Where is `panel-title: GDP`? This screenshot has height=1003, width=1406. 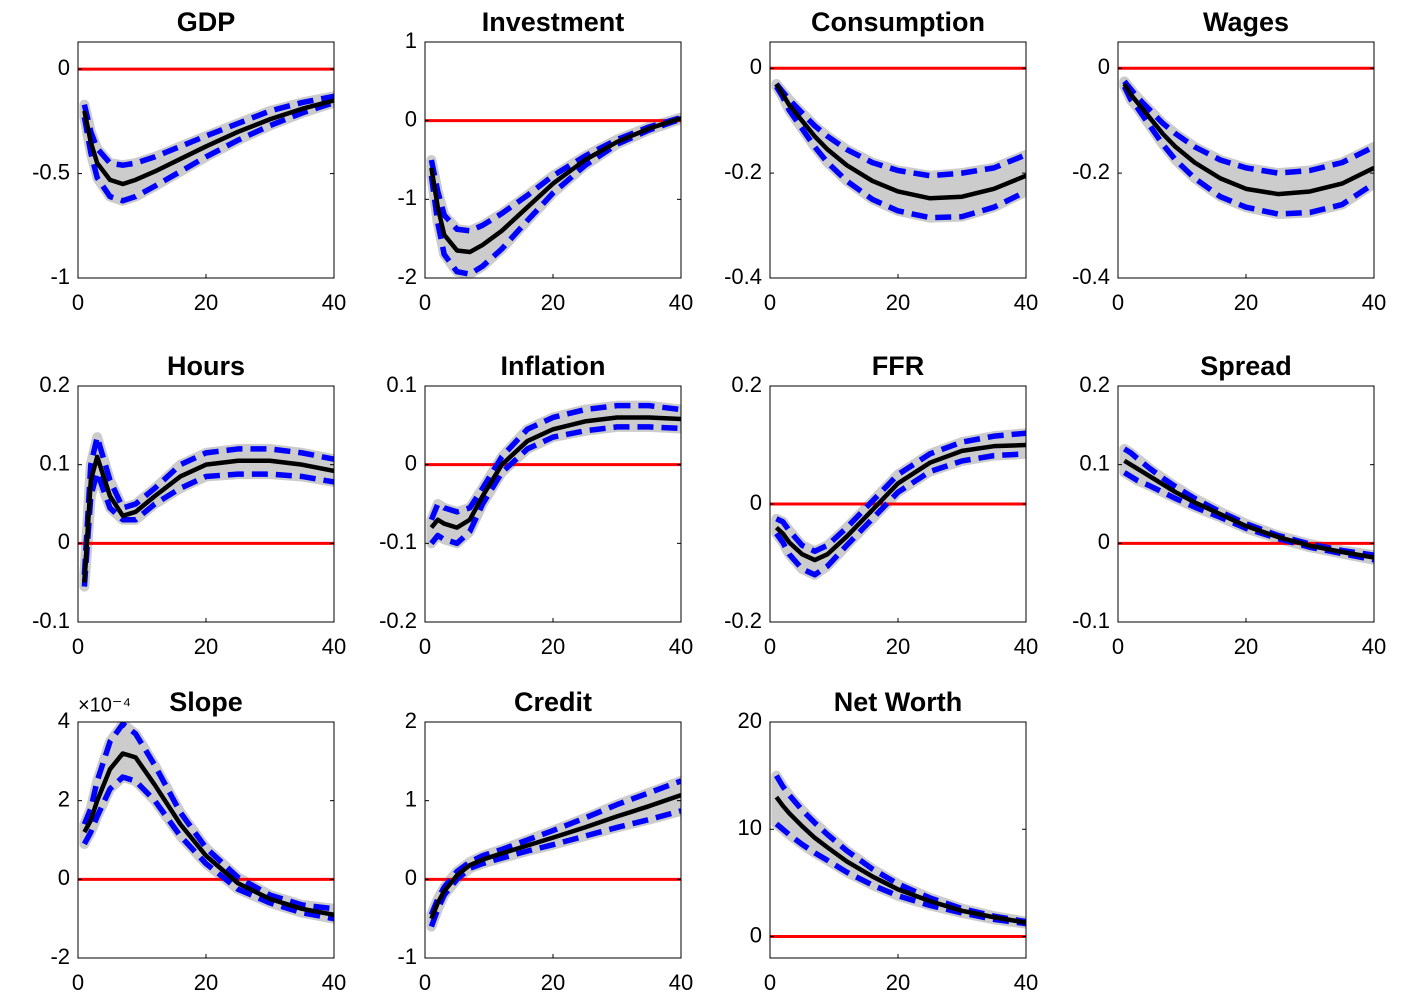 panel-title: GDP is located at coordinates (206, 22).